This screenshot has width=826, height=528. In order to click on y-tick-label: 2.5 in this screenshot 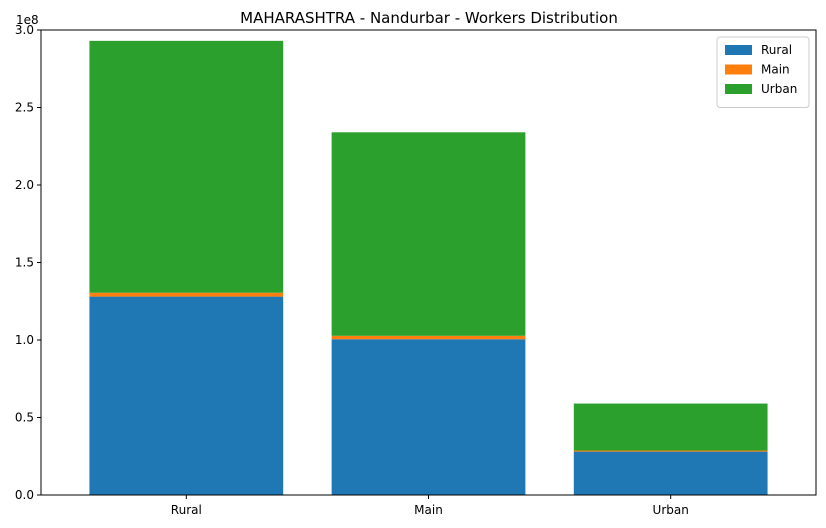, I will do `click(24, 108)`.